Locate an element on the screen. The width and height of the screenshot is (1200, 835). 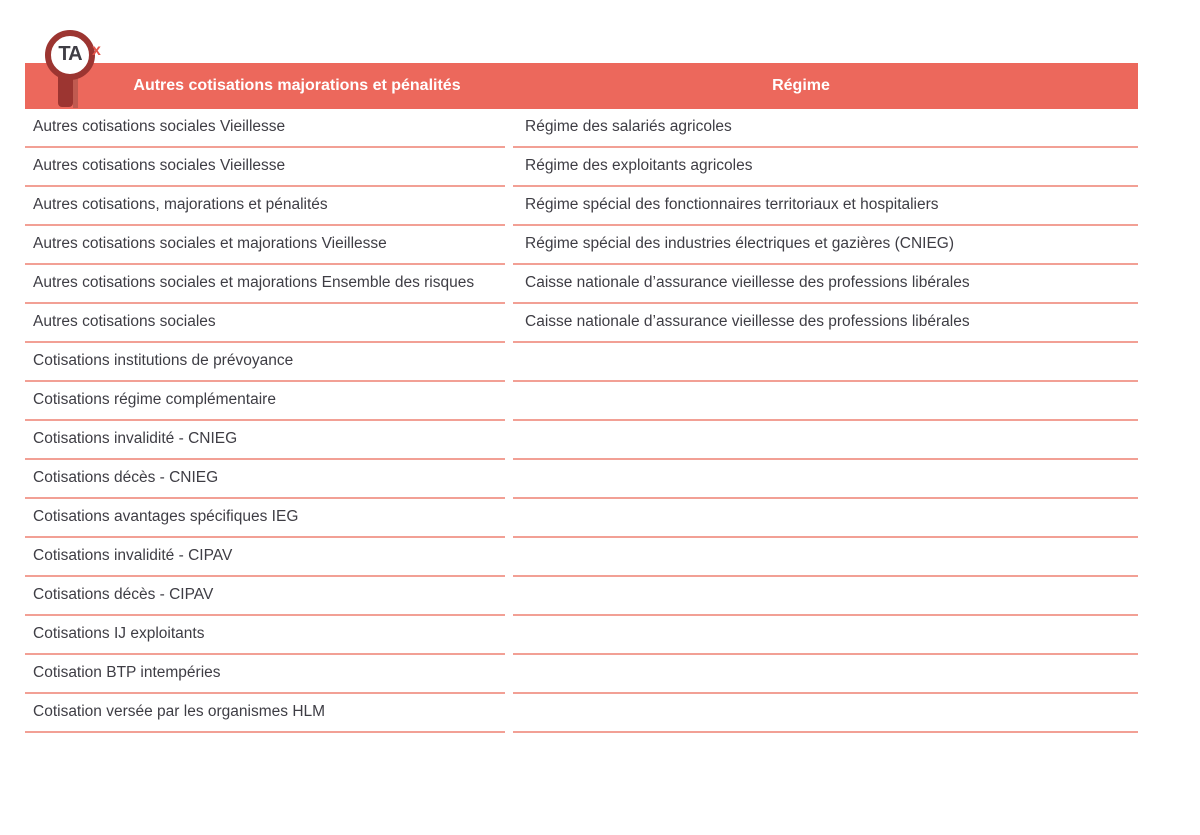
magnifier-icon: TA is located at coordinates (70, 55).